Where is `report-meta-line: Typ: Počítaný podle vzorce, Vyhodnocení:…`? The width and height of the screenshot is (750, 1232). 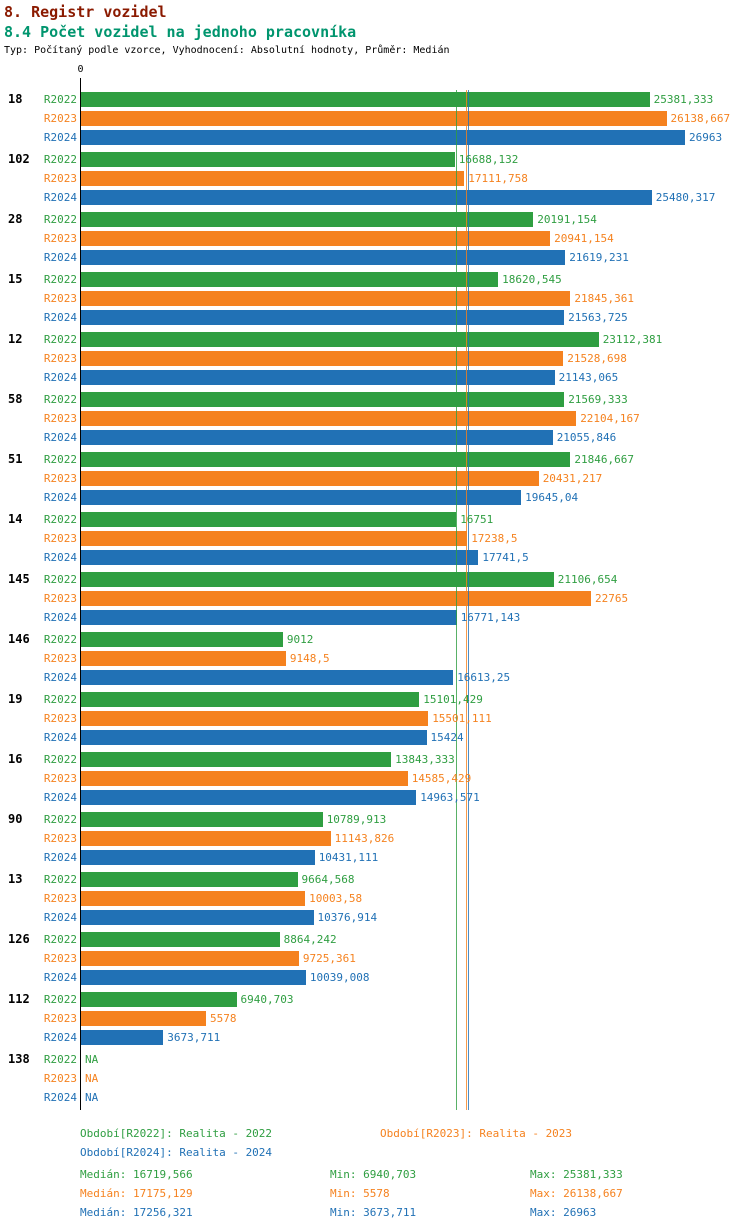 report-meta-line: Typ: Počítaný podle vzorce, Vyhodnocení:… is located at coordinates (227, 50).